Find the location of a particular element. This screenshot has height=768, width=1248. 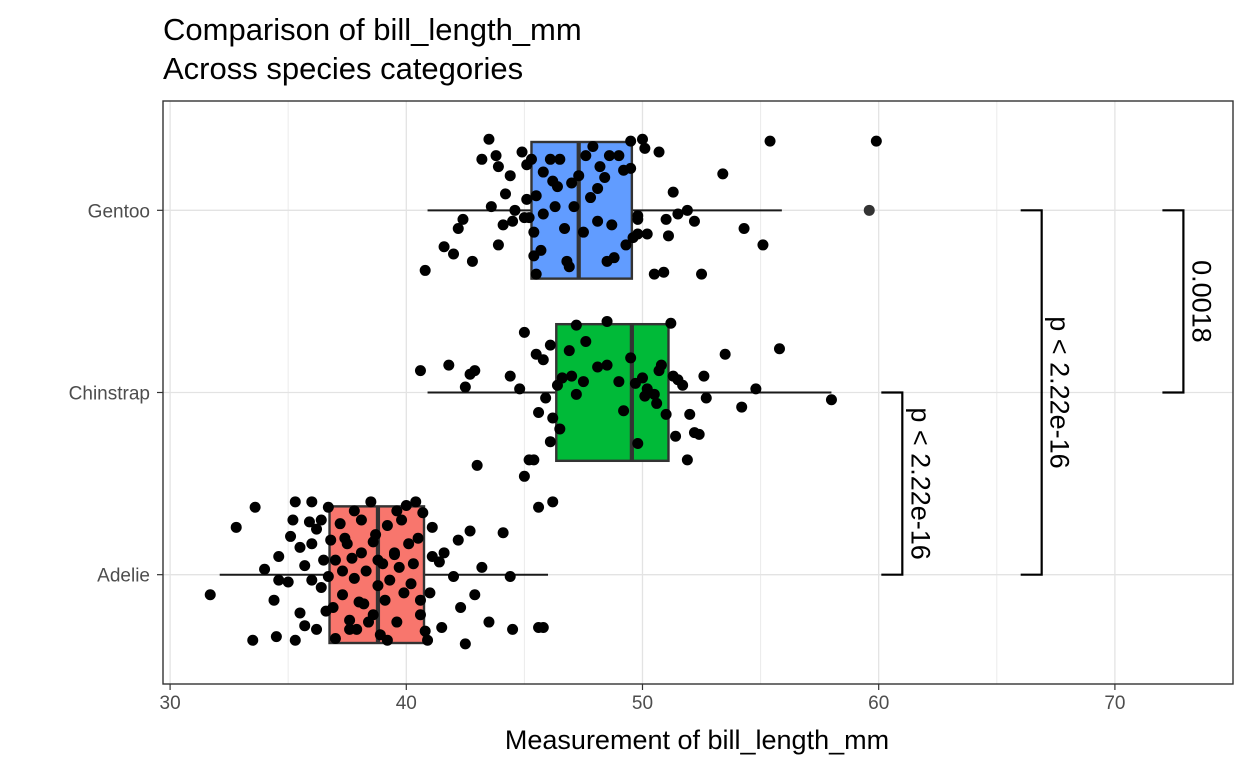

x-axis-title: Measurement of bill_length_mm is located at coordinates (697, 740).